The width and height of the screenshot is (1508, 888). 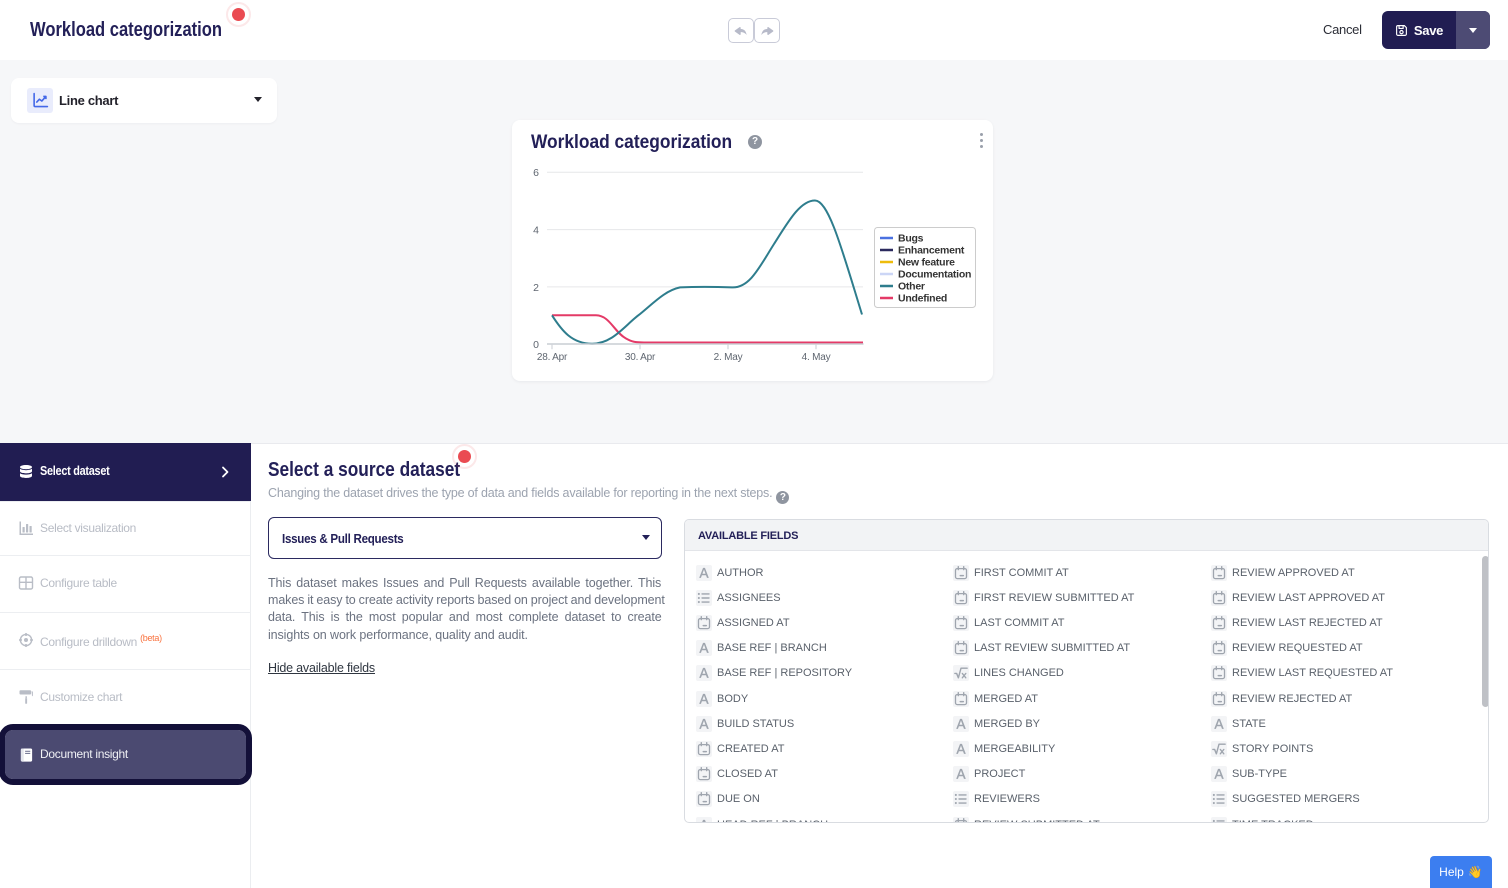 I want to click on svg-text: New feature, so click(x=926, y=263).